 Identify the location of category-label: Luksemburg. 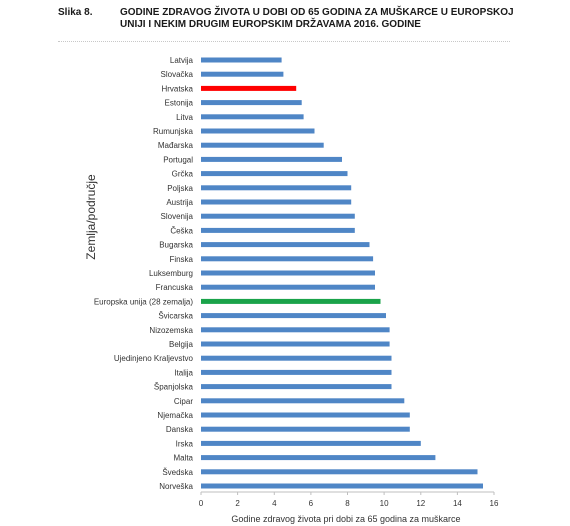
(171, 273).